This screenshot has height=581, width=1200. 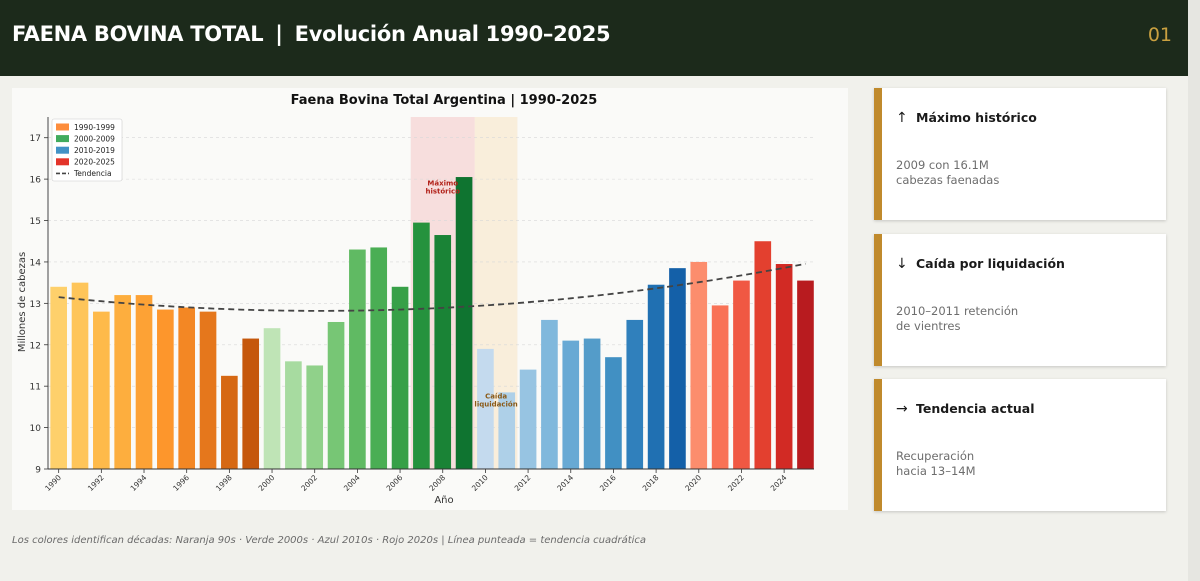 I want to click on x-tick-label: 2020, so click(x=693, y=483).